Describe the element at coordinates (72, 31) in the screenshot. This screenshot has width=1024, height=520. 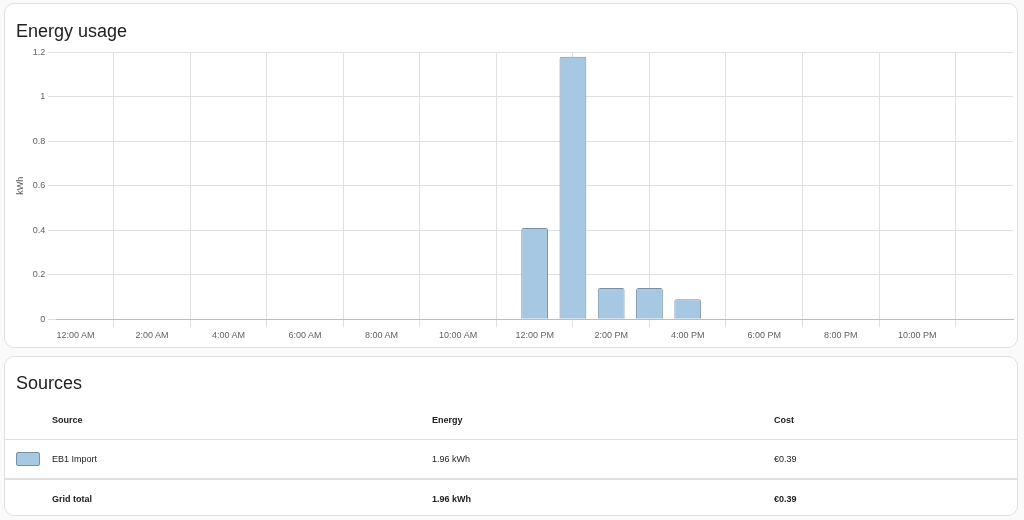
I see `chart-title: Energy usage` at that location.